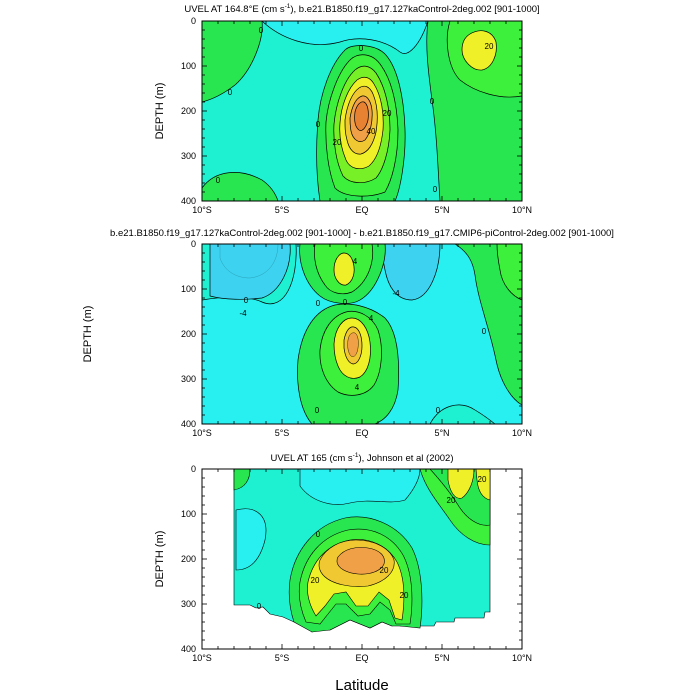  What do you see at coordinates (240, 186) in the screenshot?
I see `contour-band-zero-bottom` at bounding box center [240, 186].